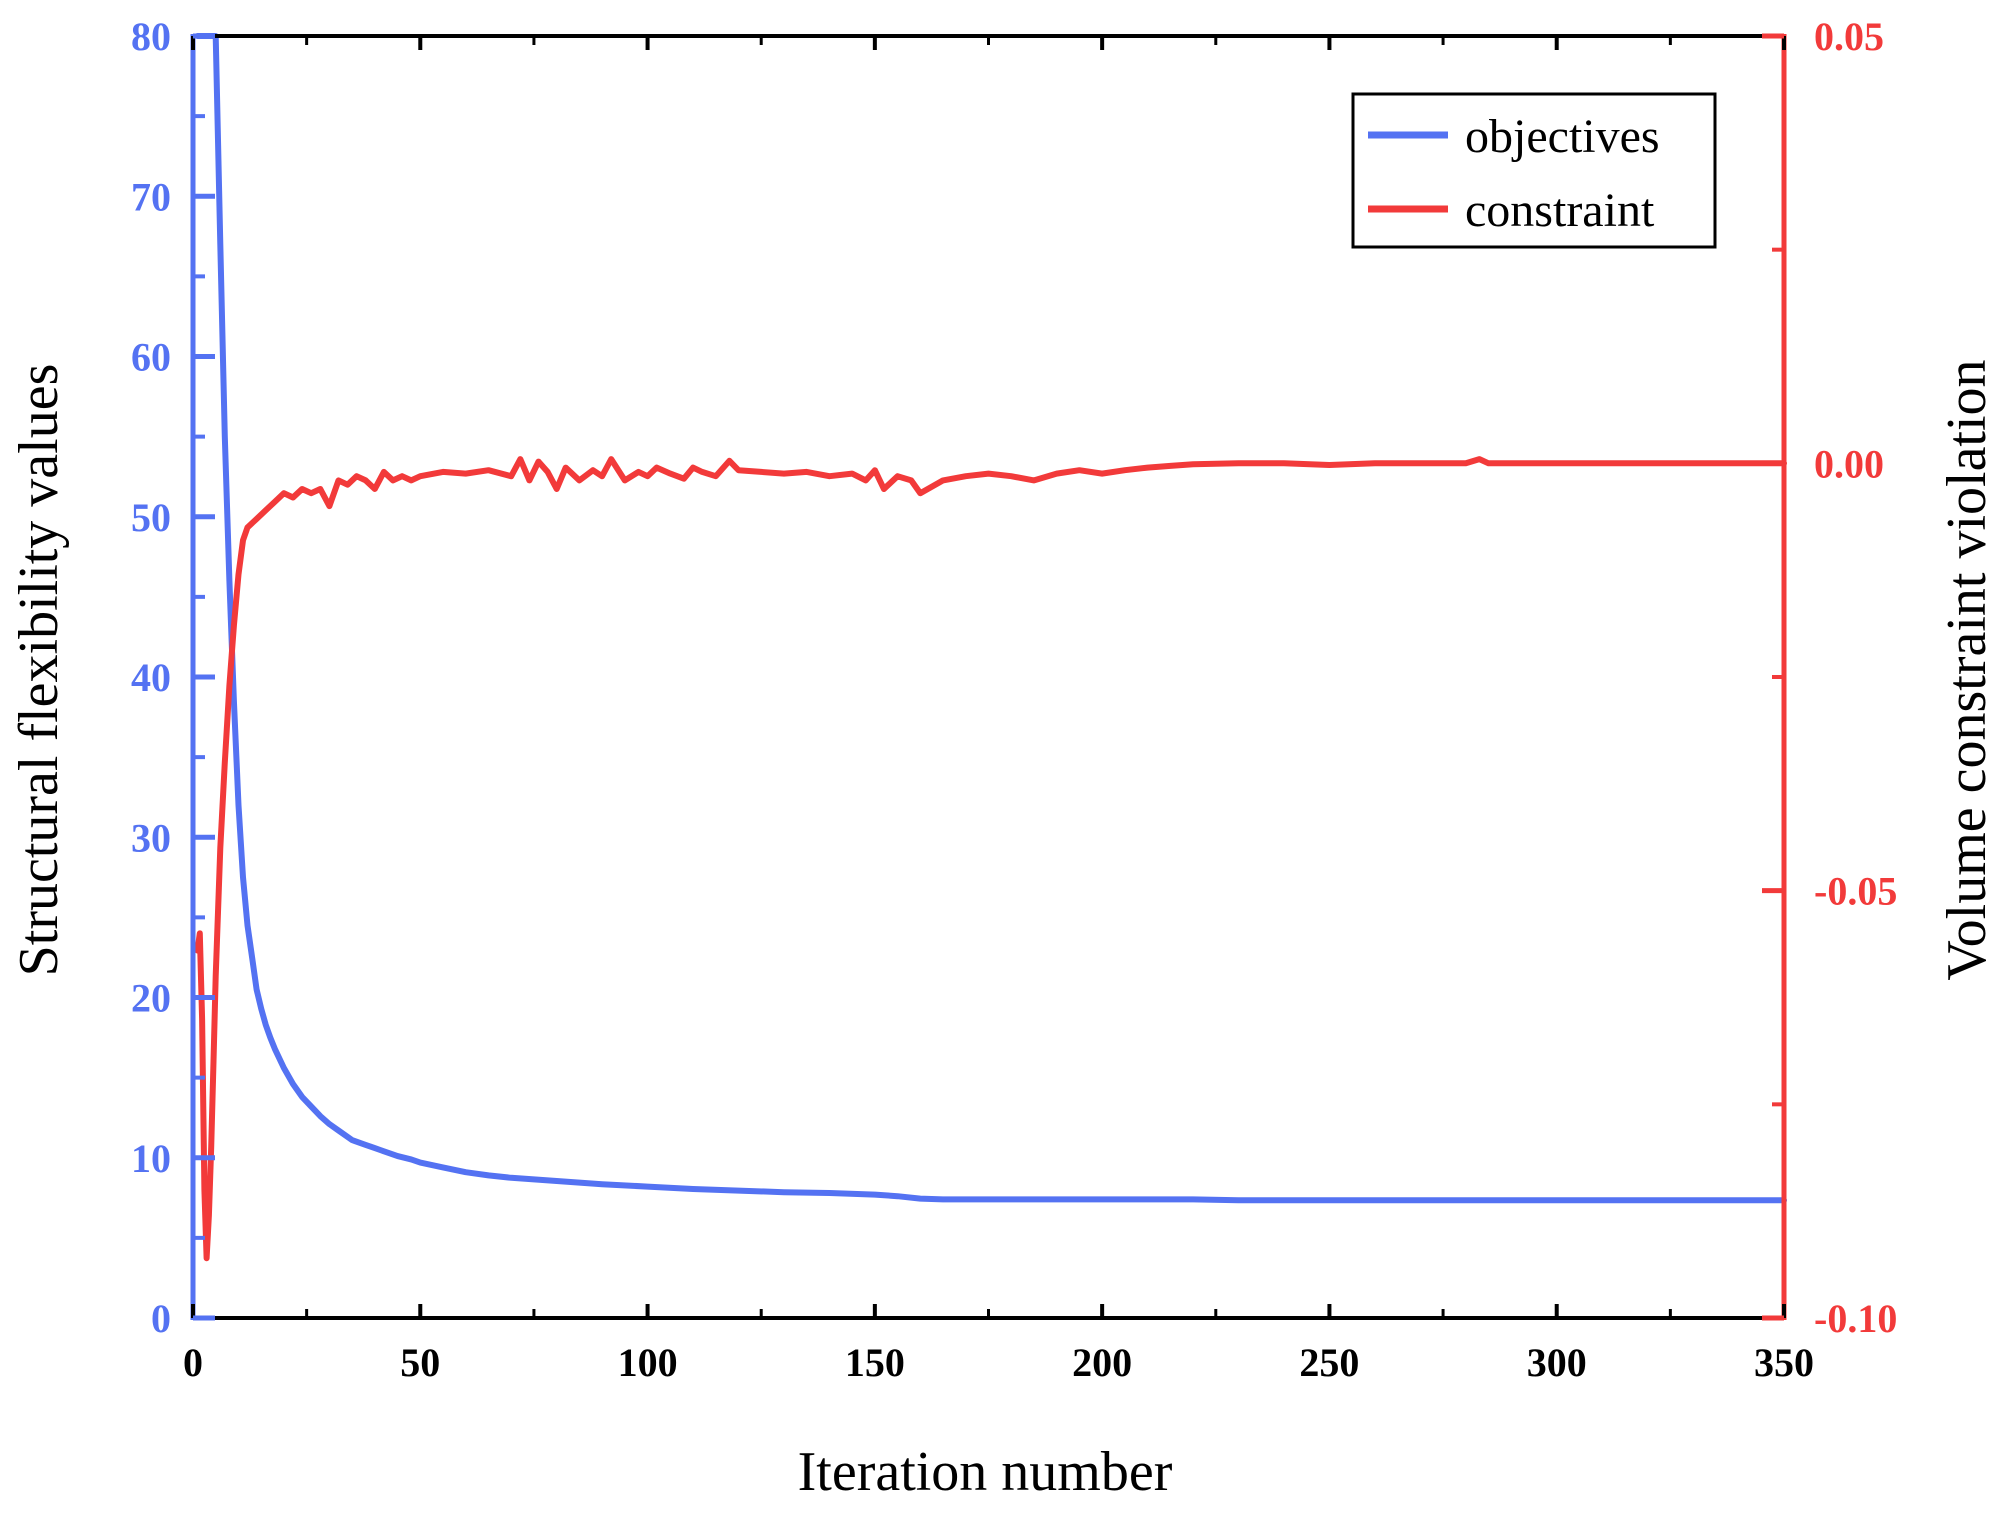  I want to click on y-left-tick-label: 0, so click(161, 1318).